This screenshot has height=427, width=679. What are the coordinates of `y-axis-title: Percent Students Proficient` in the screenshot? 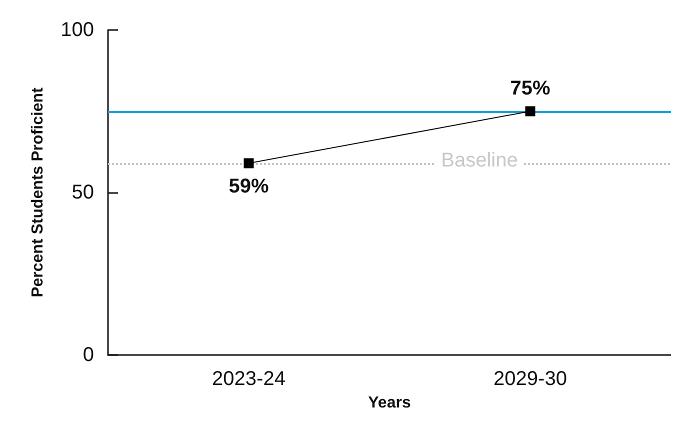 It's located at (38, 192).